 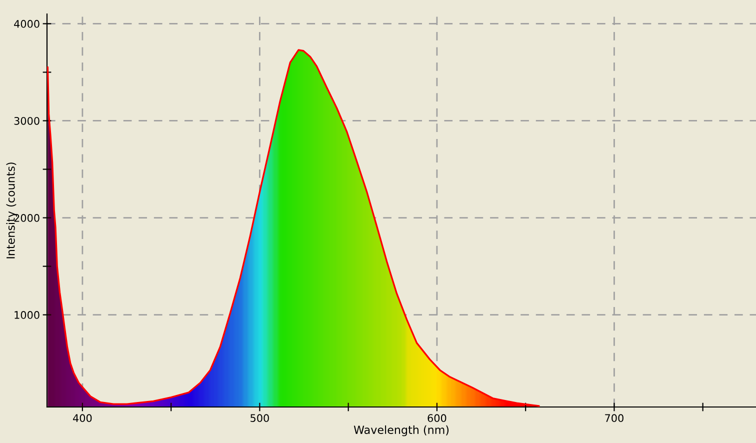 I want to click on y-tick-label: 3000, so click(x=27, y=120).